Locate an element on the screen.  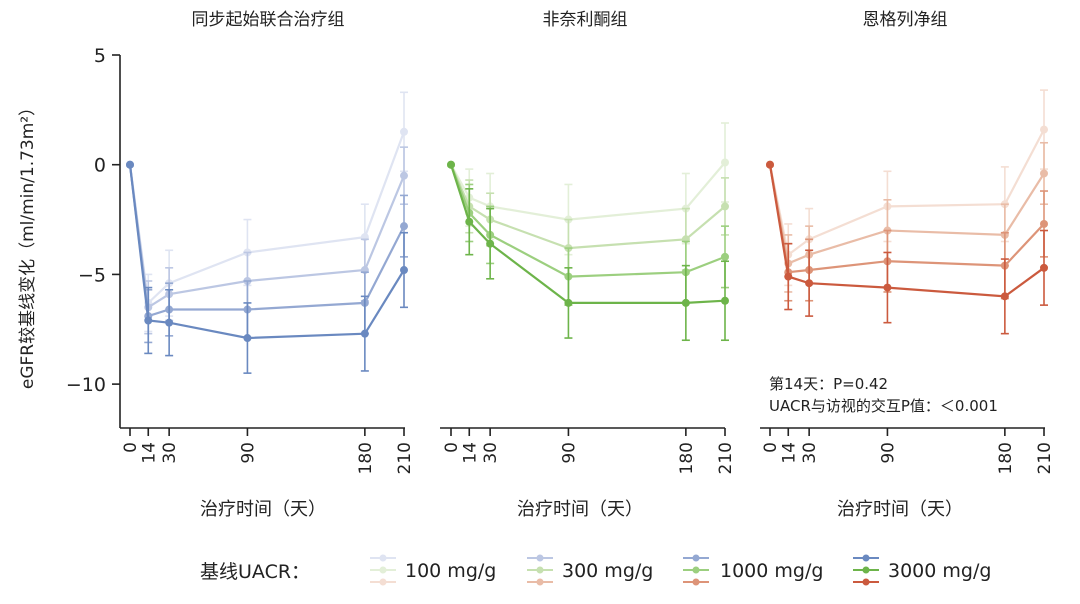
legend-entry: 100 mg/g is located at coordinates (433, 570).